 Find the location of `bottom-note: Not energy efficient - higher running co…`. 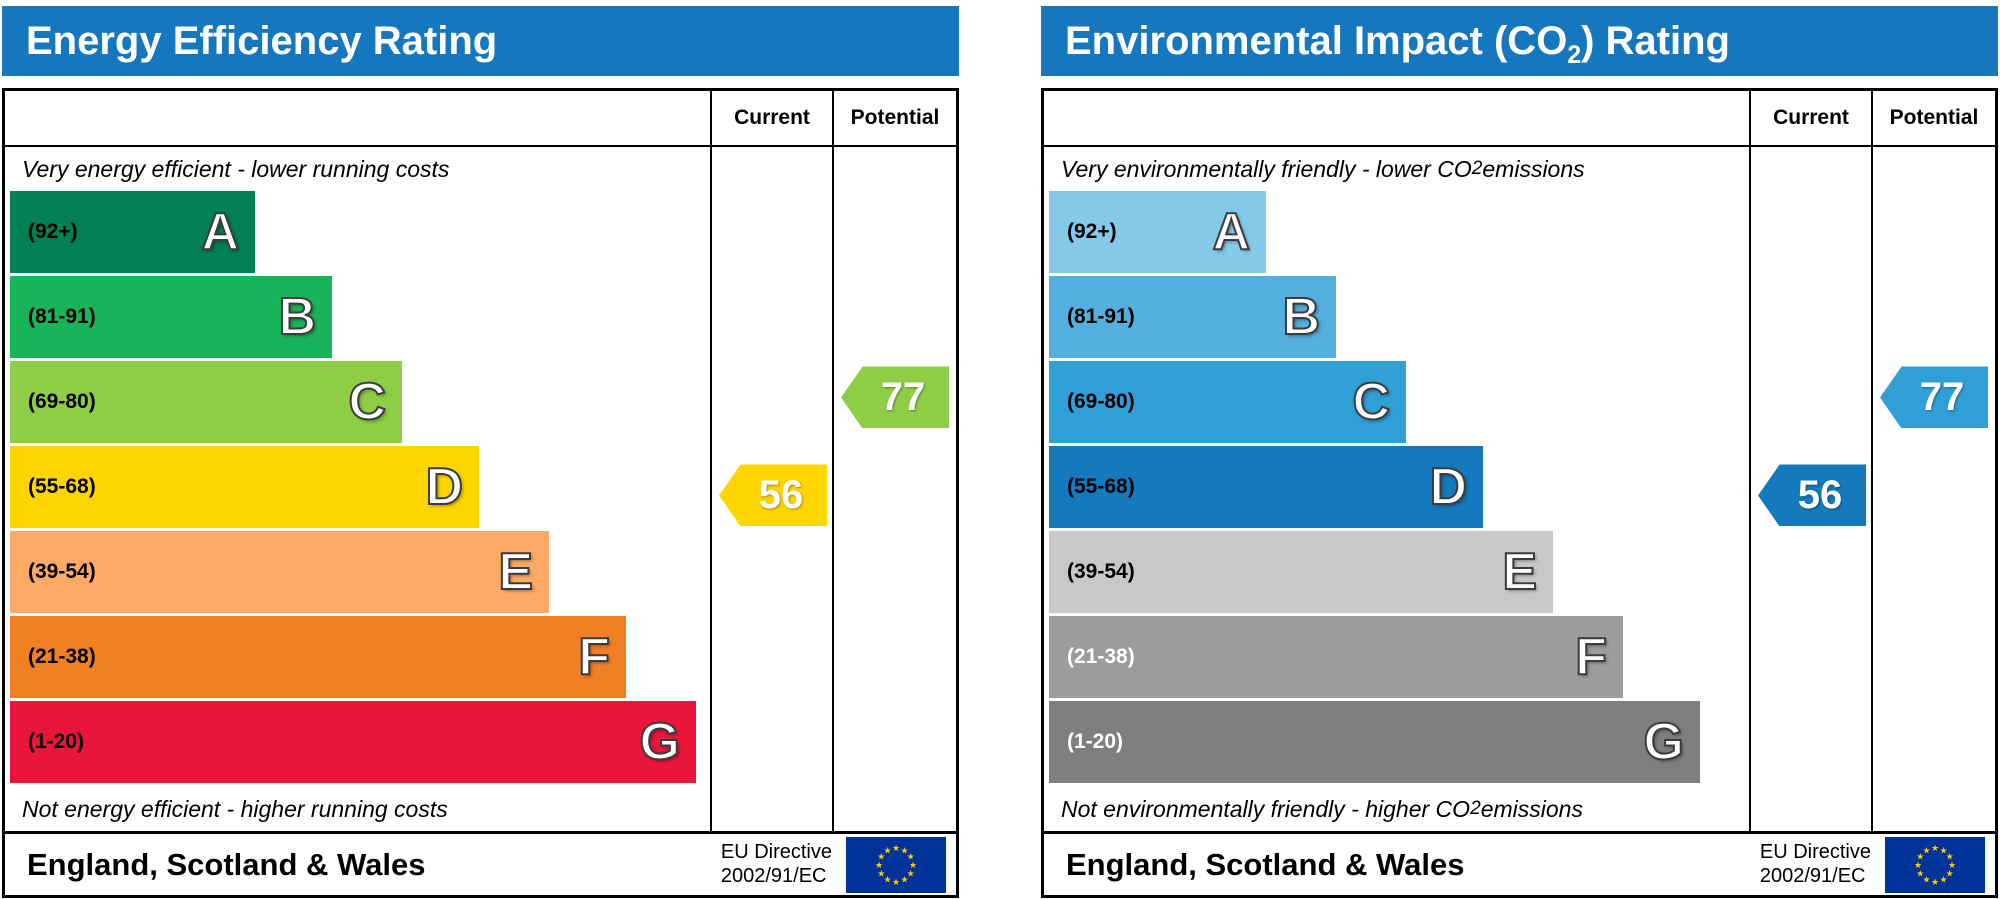

bottom-note: Not energy efficient - higher running co… is located at coordinates (360, 809).